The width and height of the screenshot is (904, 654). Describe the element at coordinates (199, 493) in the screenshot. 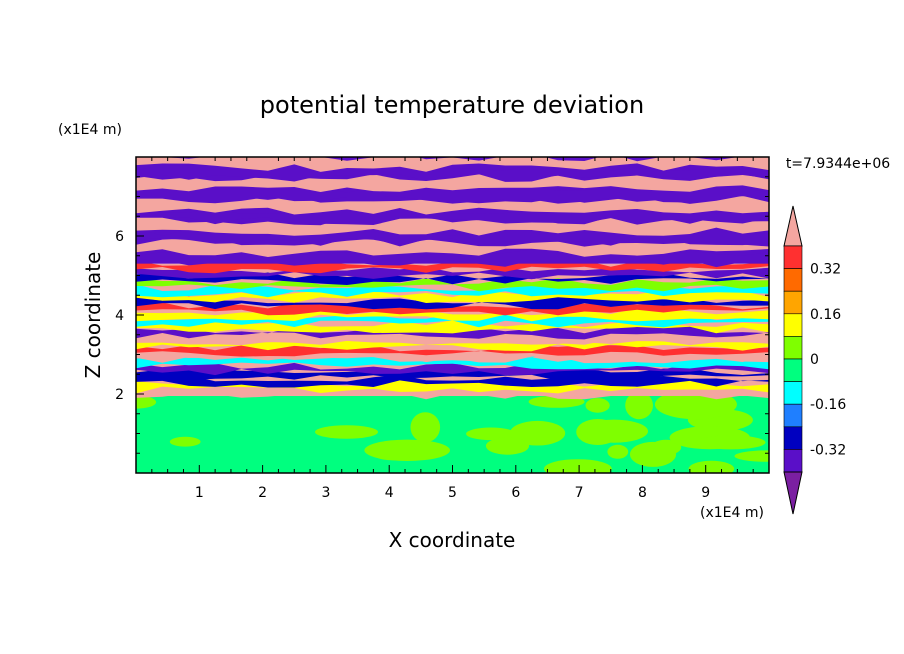

I see `x-tick-label: 1` at that location.